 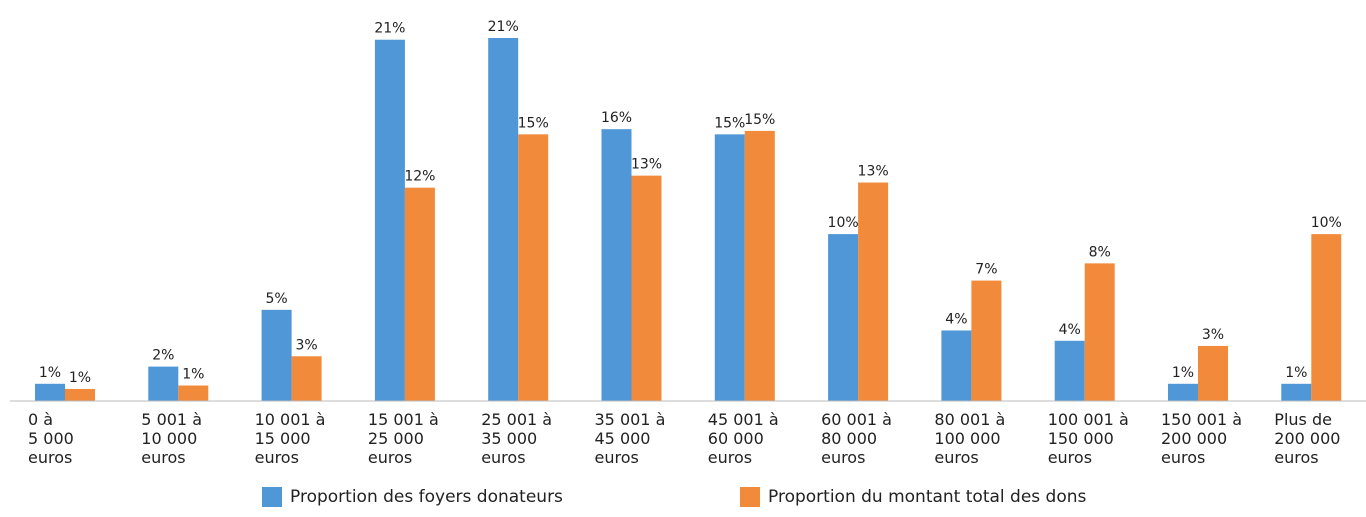 What do you see at coordinates (970, 438) in the screenshot?
I see `x-tick-label: 80 001 à 100 000 euros` at bounding box center [970, 438].